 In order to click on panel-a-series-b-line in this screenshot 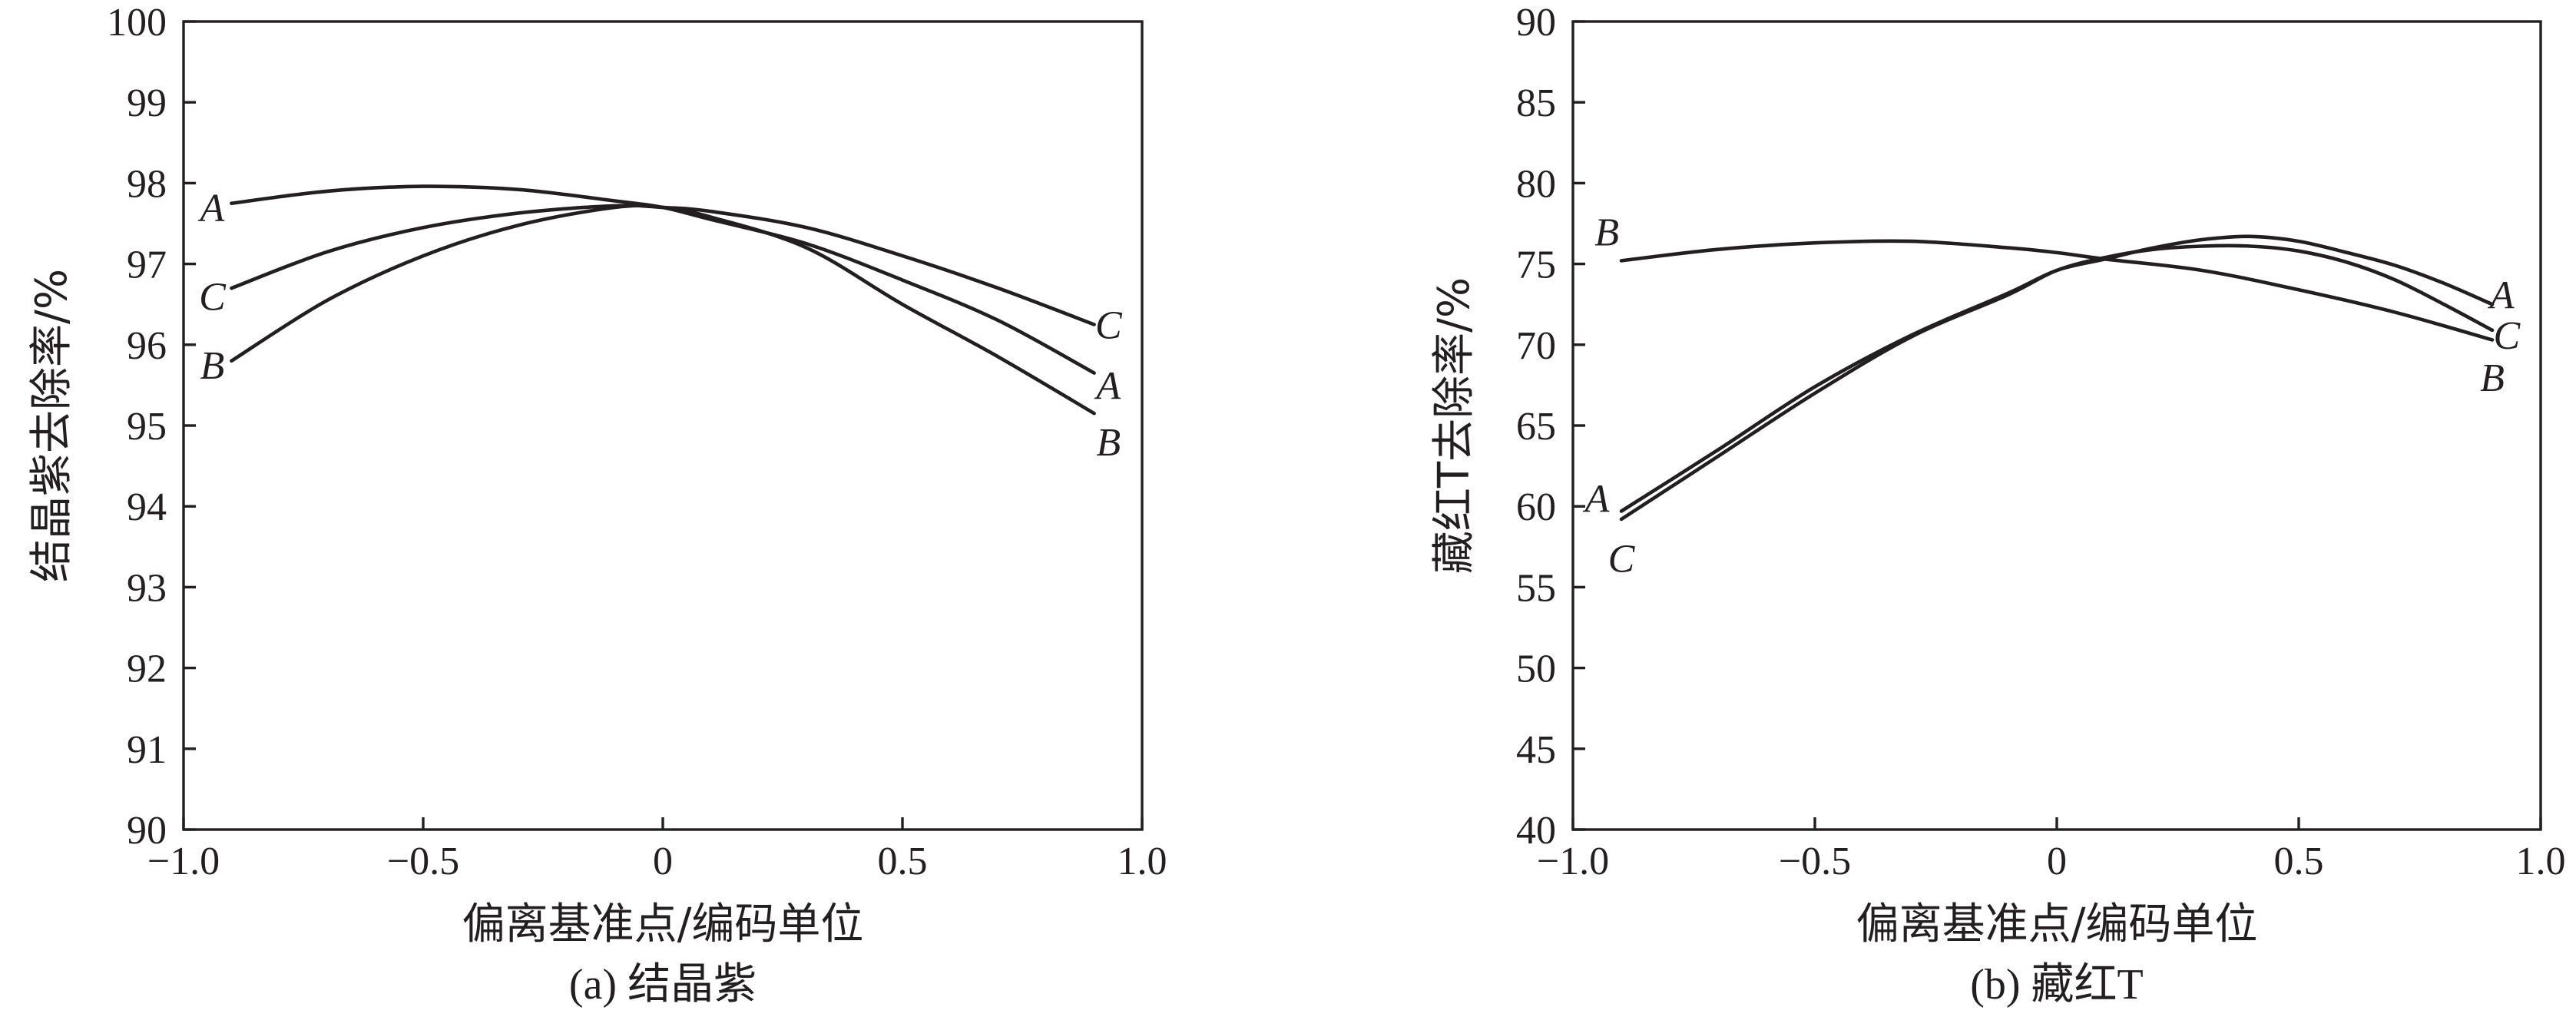, I will do `click(663, 310)`.